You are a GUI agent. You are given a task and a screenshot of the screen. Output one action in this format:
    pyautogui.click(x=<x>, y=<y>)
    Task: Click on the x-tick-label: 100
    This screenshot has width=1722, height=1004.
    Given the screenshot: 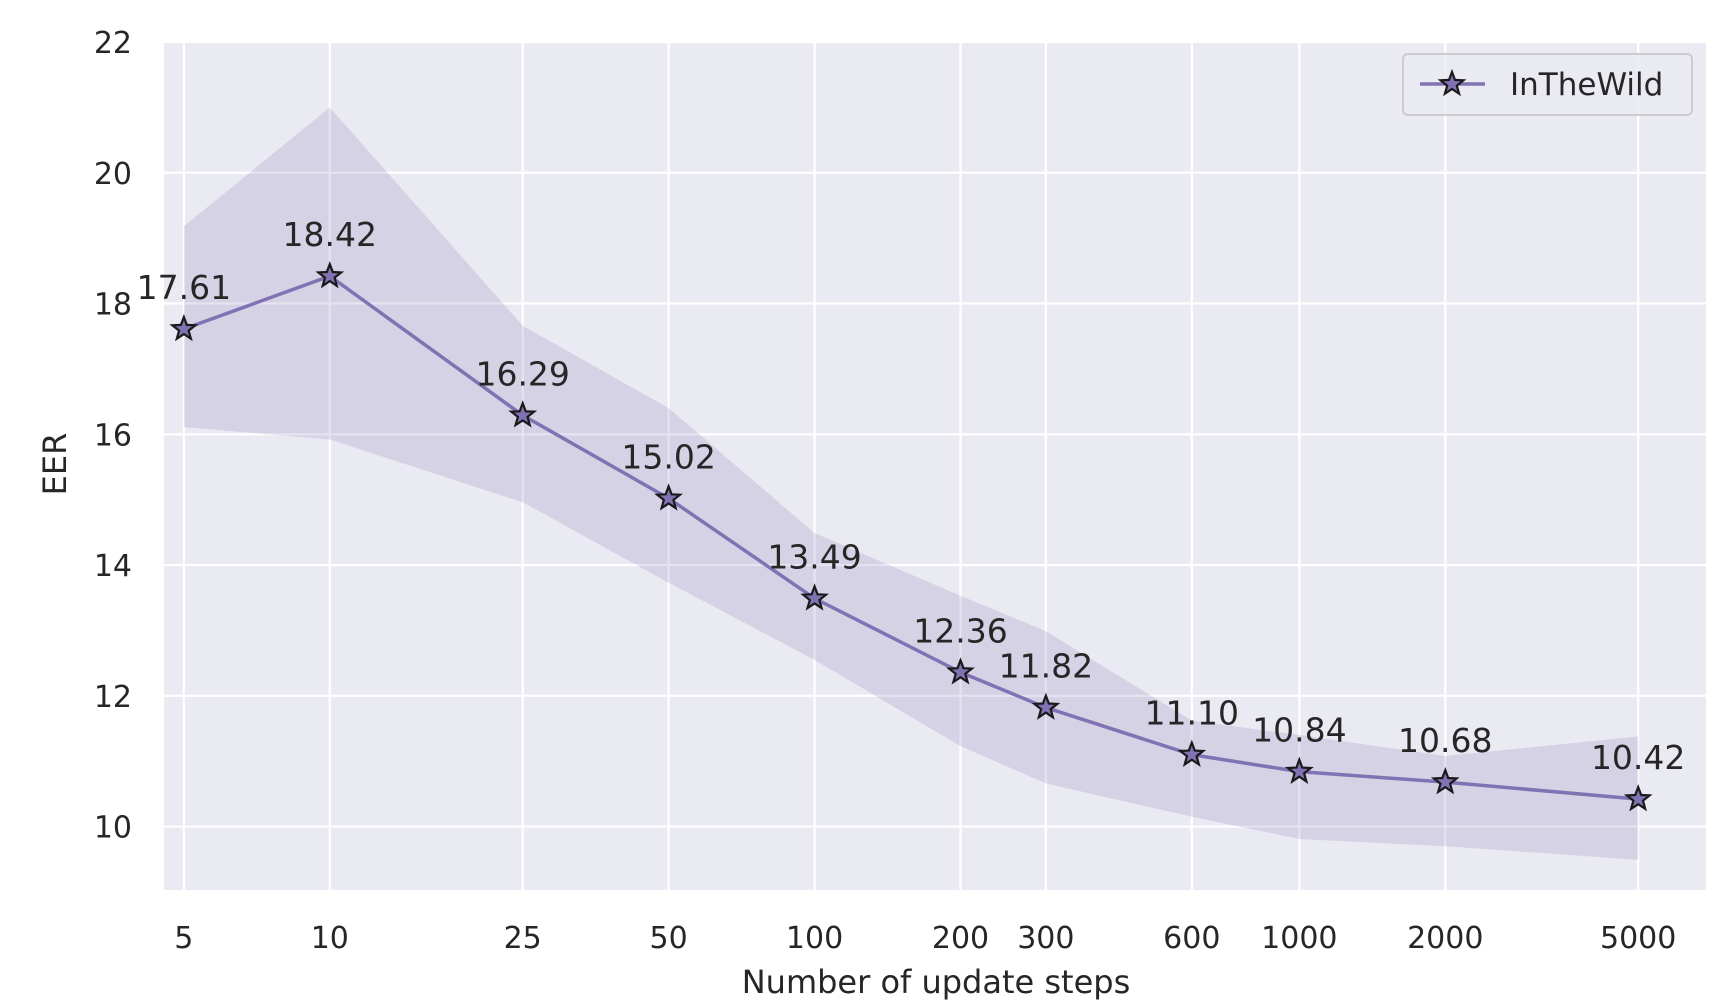 What is the action you would take?
    pyautogui.click(x=814, y=938)
    